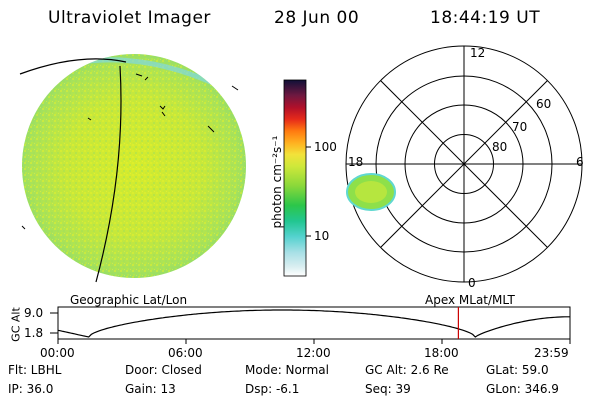 The image size is (600, 400). I want to click on info-flt: Flt: LBHL, so click(35, 370).